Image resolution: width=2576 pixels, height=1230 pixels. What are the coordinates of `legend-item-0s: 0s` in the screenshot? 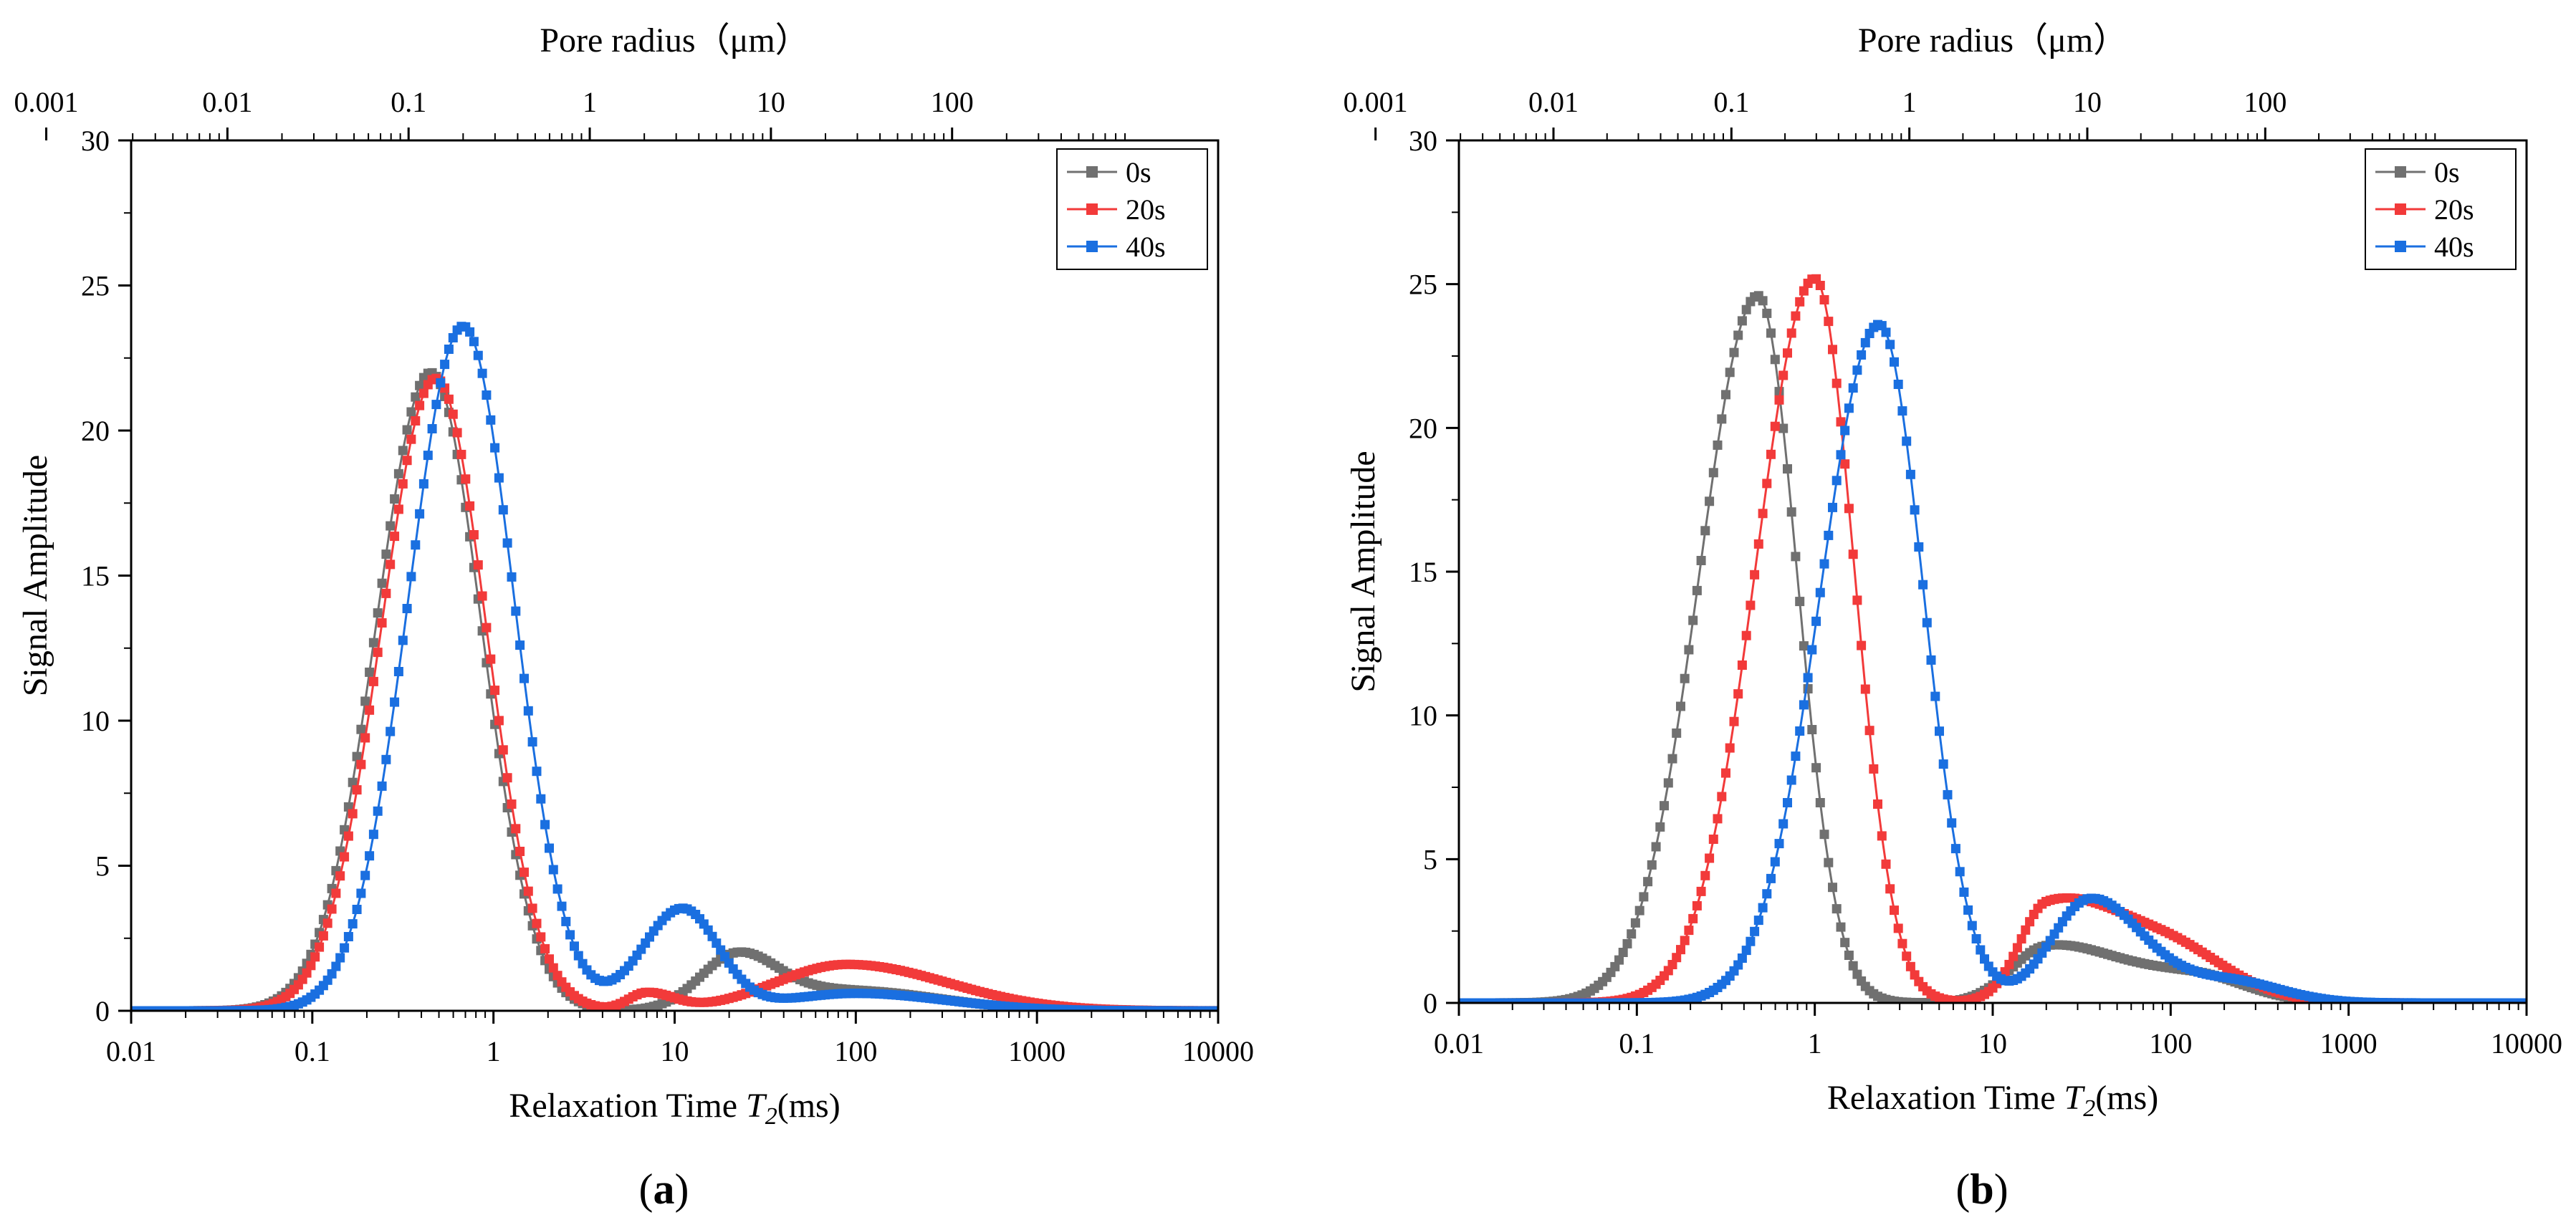 It's located at (1109, 172).